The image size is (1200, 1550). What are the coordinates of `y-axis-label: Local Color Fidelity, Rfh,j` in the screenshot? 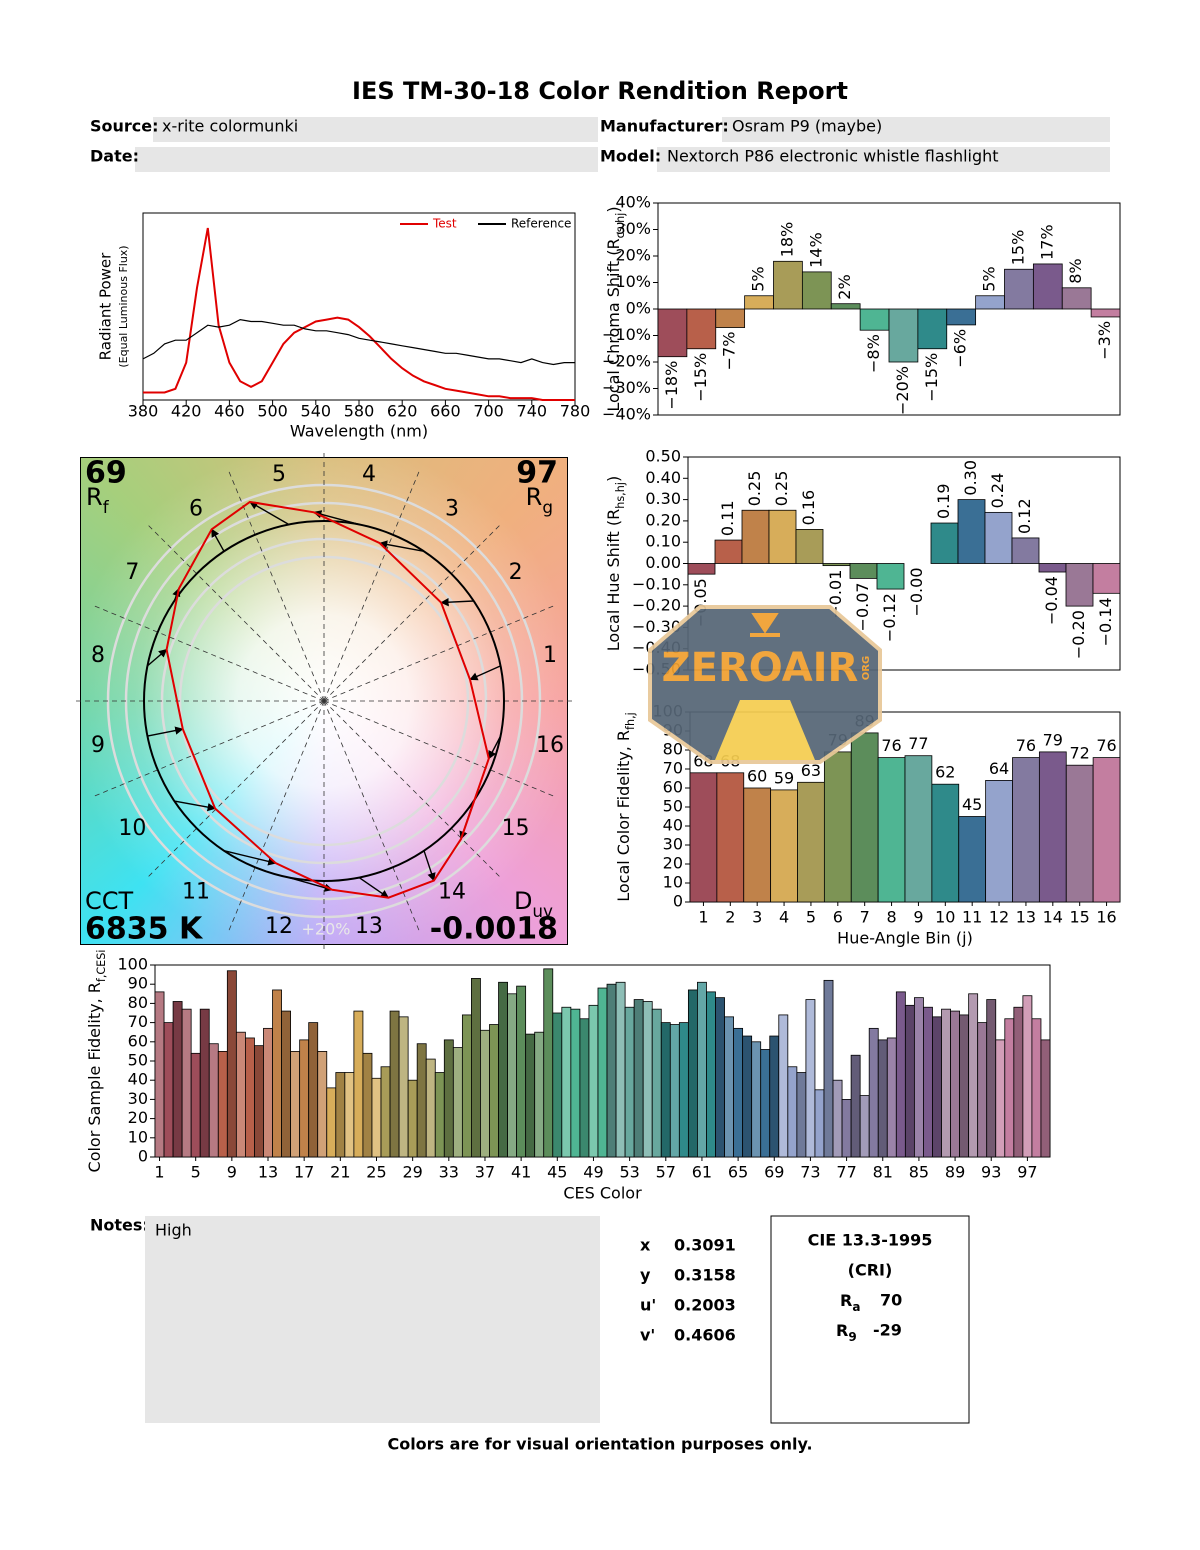 It's located at (625, 807).